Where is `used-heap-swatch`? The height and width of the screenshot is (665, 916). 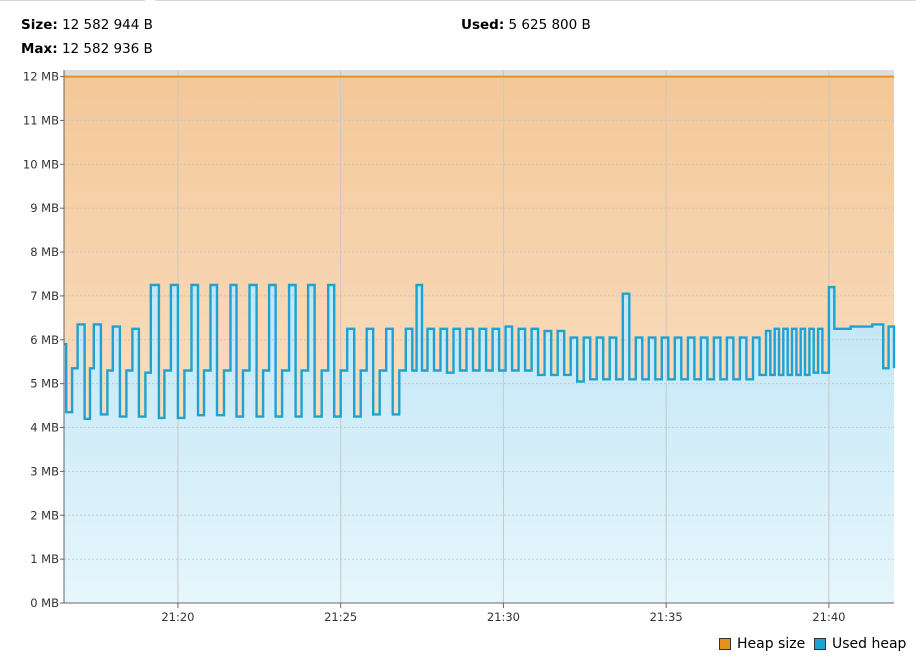 used-heap-swatch is located at coordinates (820, 644).